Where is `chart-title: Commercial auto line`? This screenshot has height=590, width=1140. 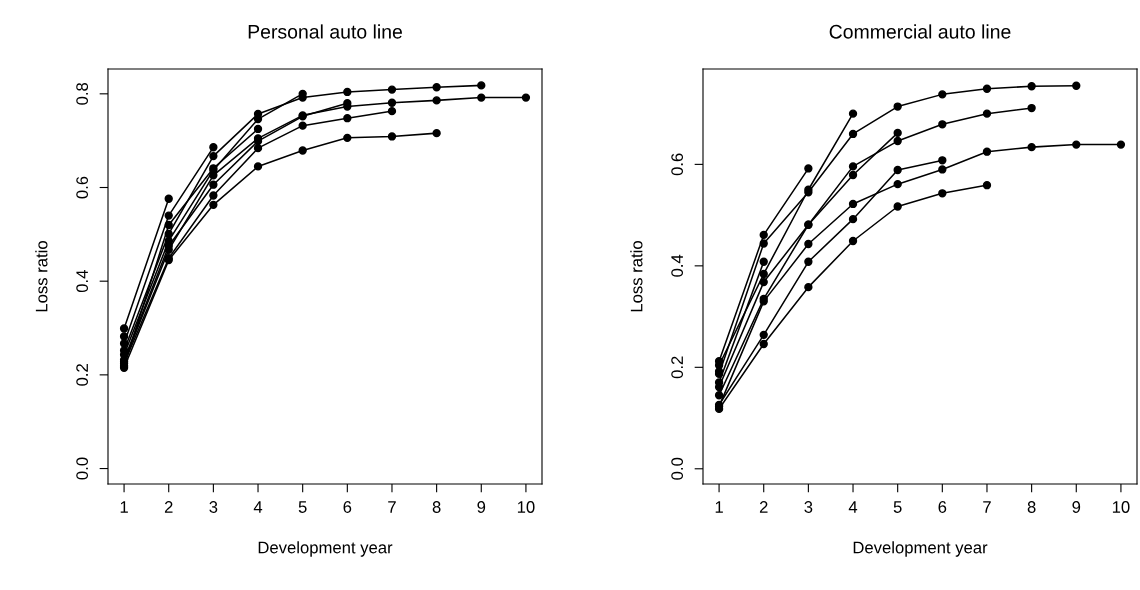 chart-title: Commercial auto line is located at coordinates (920, 31).